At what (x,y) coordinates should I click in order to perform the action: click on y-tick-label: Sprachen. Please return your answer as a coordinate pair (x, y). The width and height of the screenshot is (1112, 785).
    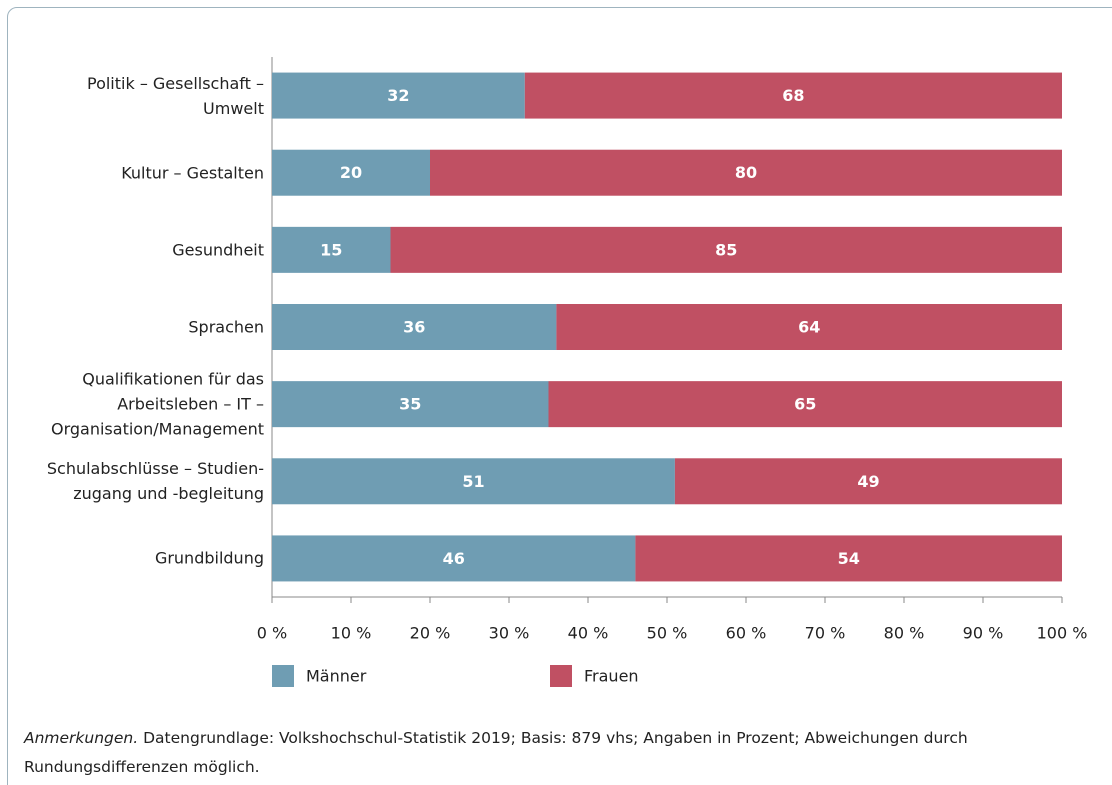
    Looking at the image, I should click on (226, 327).